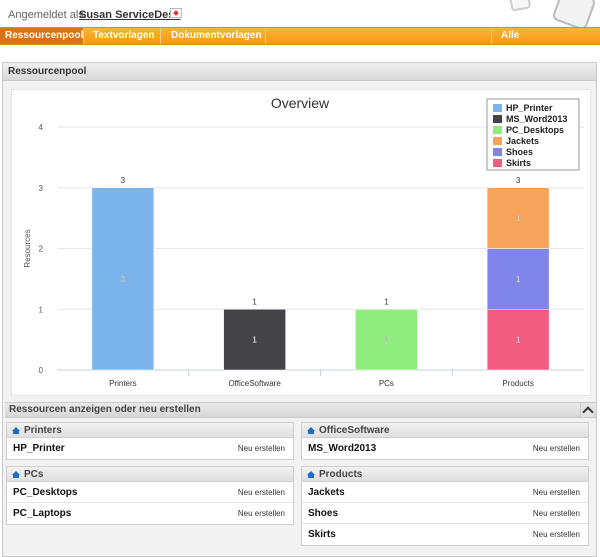 This screenshot has width=600, height=557. I want to click on group-title: PCs, so click(34, 474).